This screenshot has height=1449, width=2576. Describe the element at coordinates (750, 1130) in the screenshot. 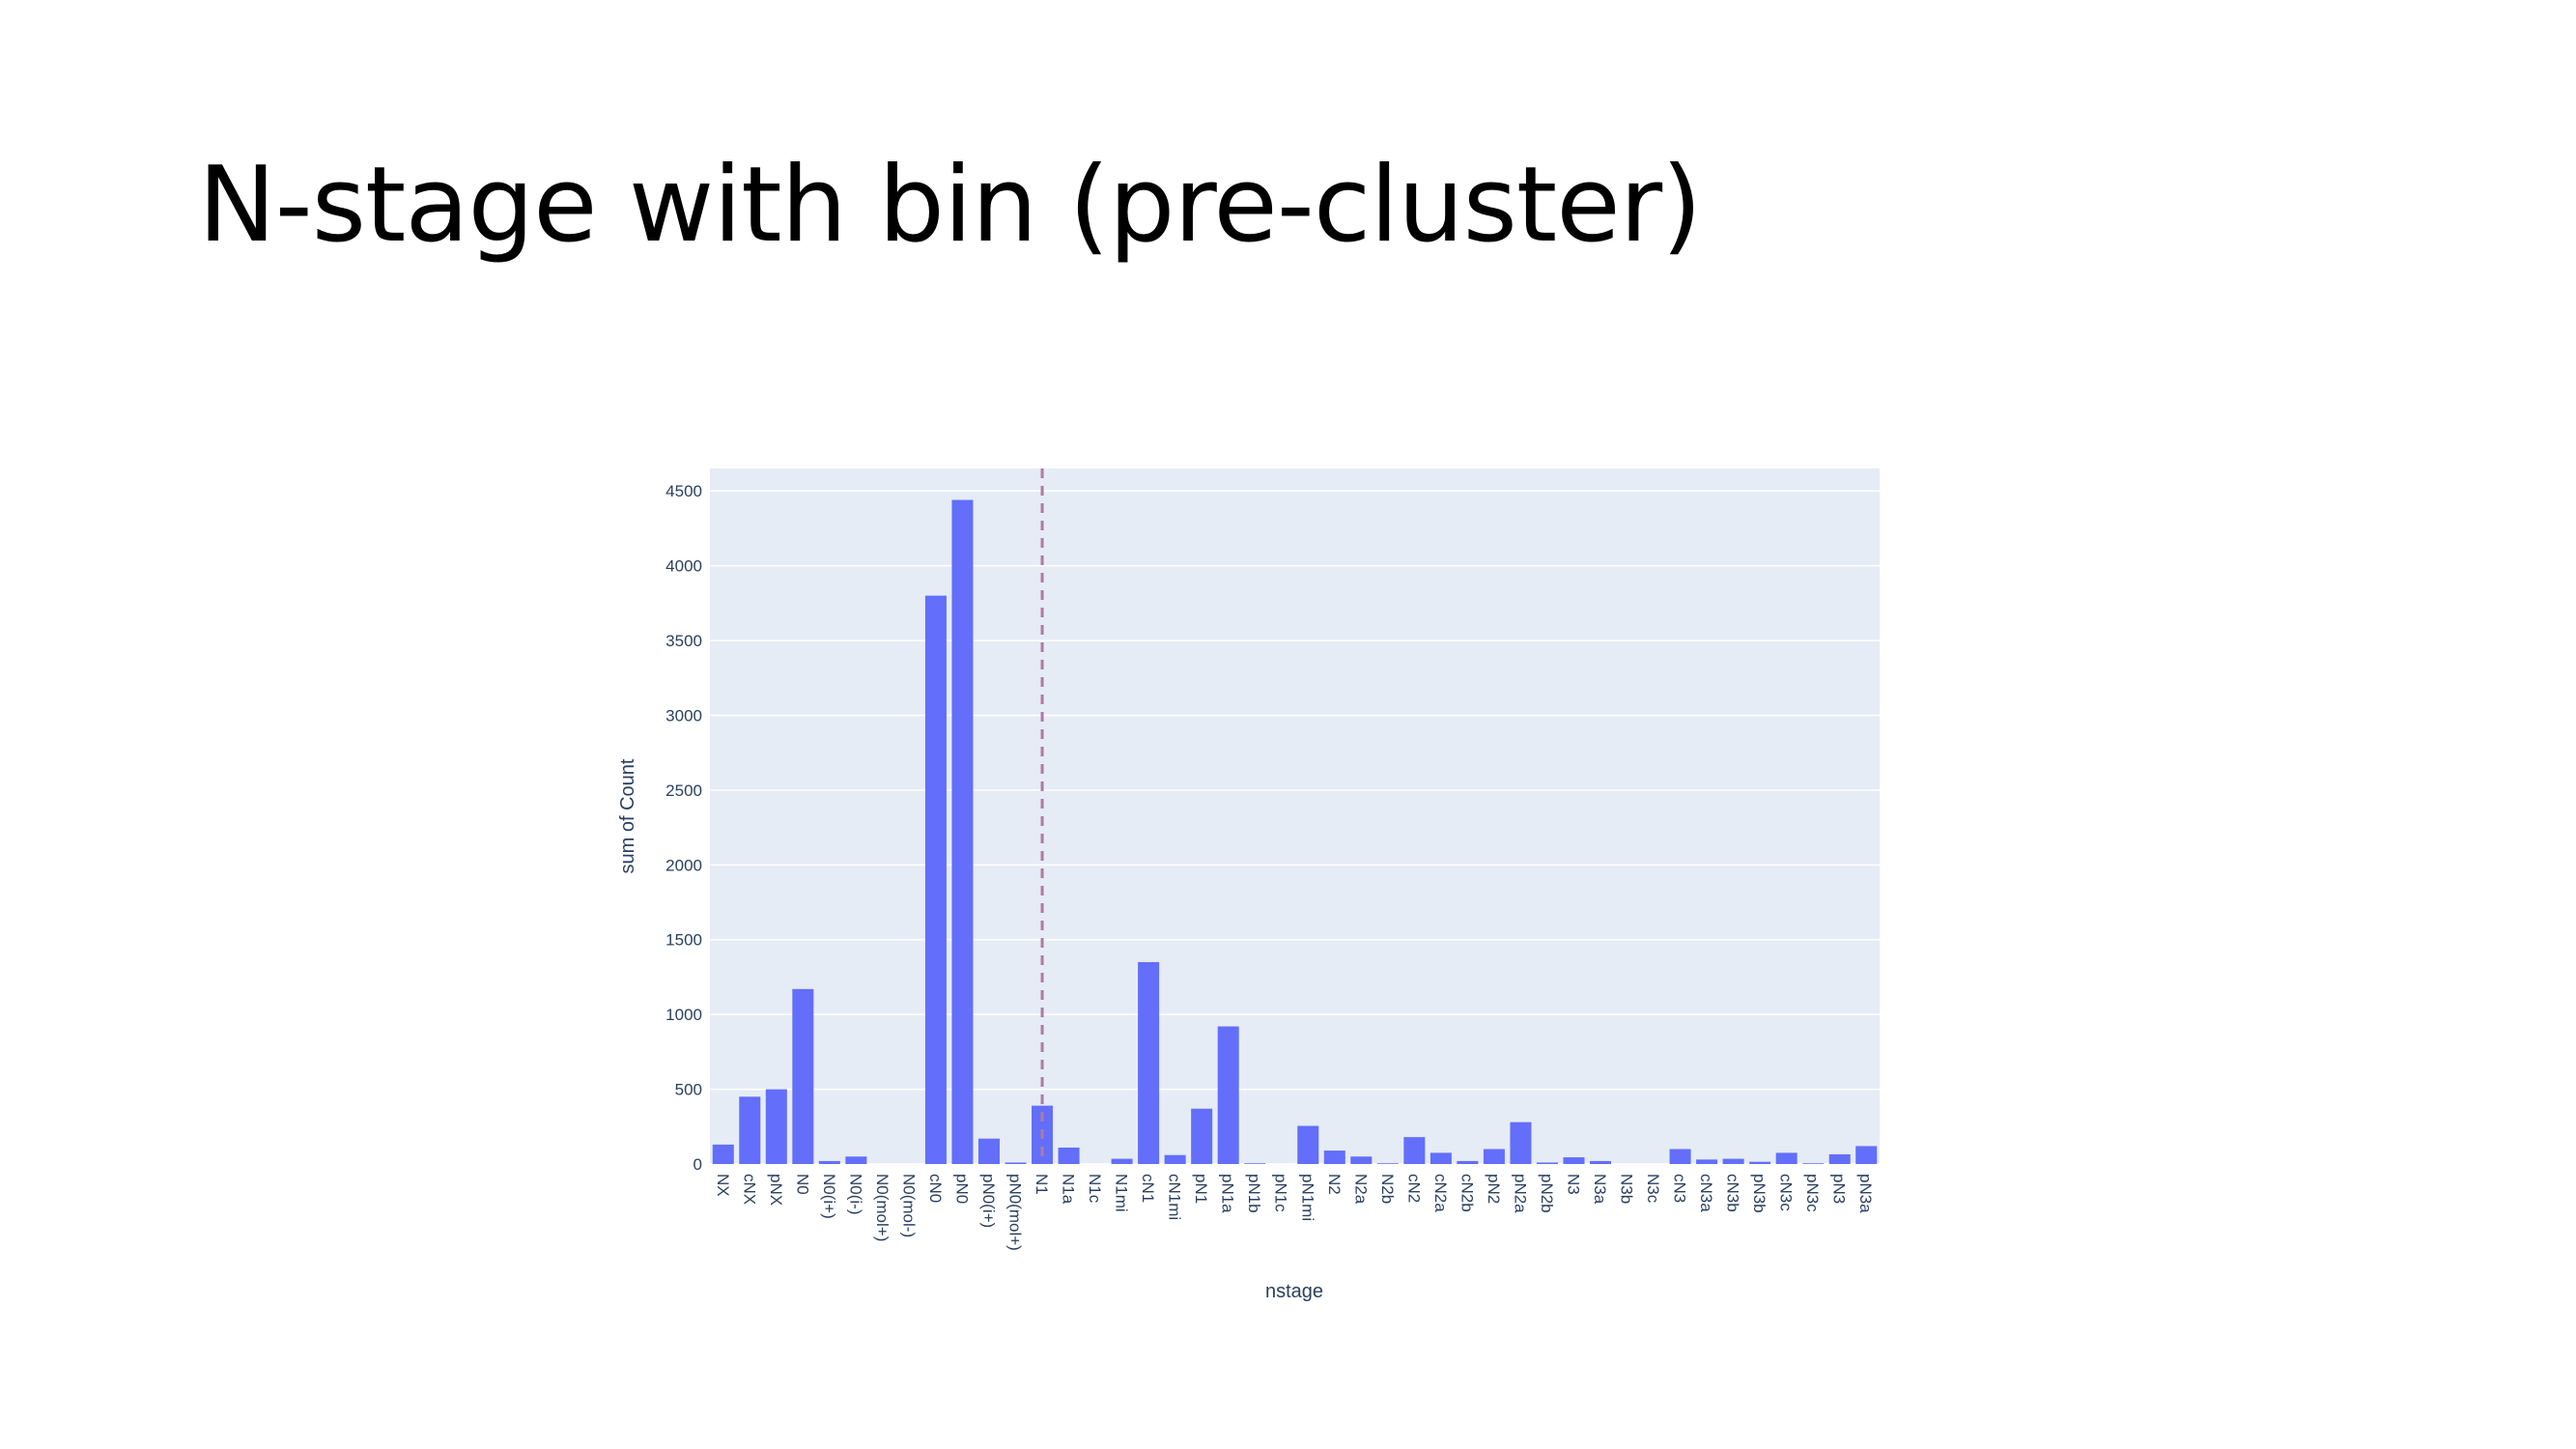

I see `bar-cNX` at that location.